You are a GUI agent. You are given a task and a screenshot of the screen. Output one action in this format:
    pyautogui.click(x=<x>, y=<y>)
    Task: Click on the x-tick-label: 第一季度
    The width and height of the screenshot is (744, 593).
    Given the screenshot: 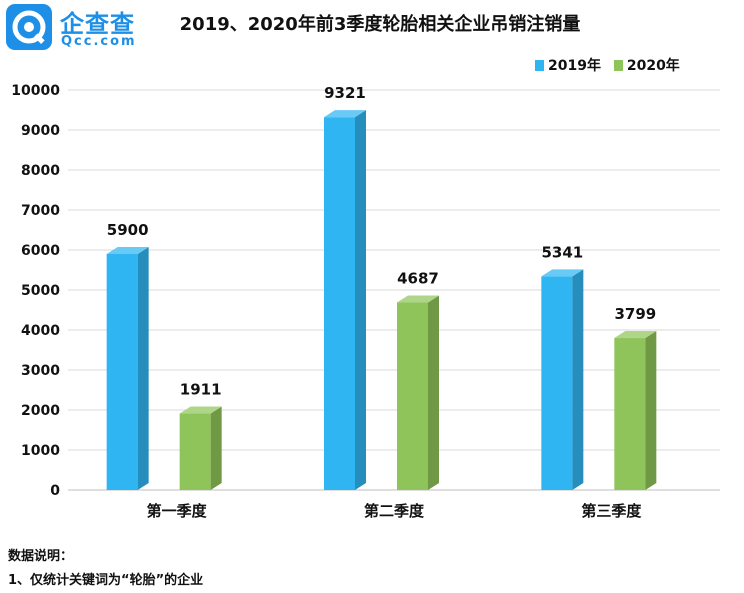 What is the action you would take?
    pyautogui.click(x=177, y=511)
    